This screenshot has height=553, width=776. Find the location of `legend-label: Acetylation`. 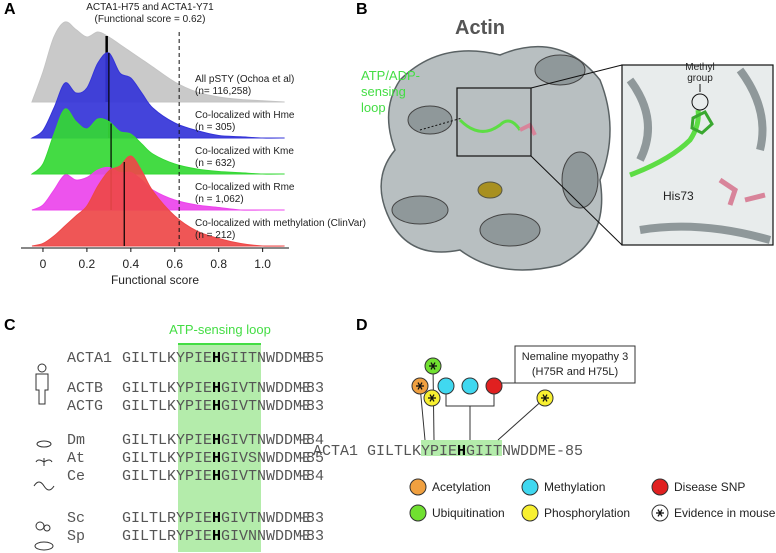

legend-label: Acetylation is located at coordinates (461, 487).